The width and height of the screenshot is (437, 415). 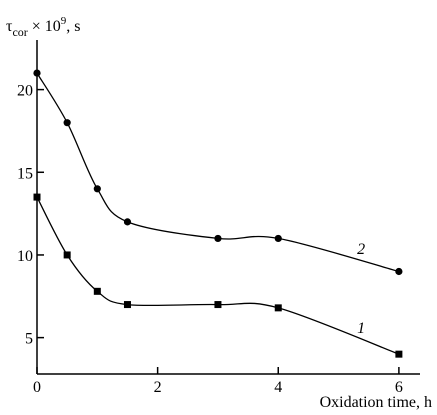 I want to click on x-tick-label: 6, so click(x=399, y=387).